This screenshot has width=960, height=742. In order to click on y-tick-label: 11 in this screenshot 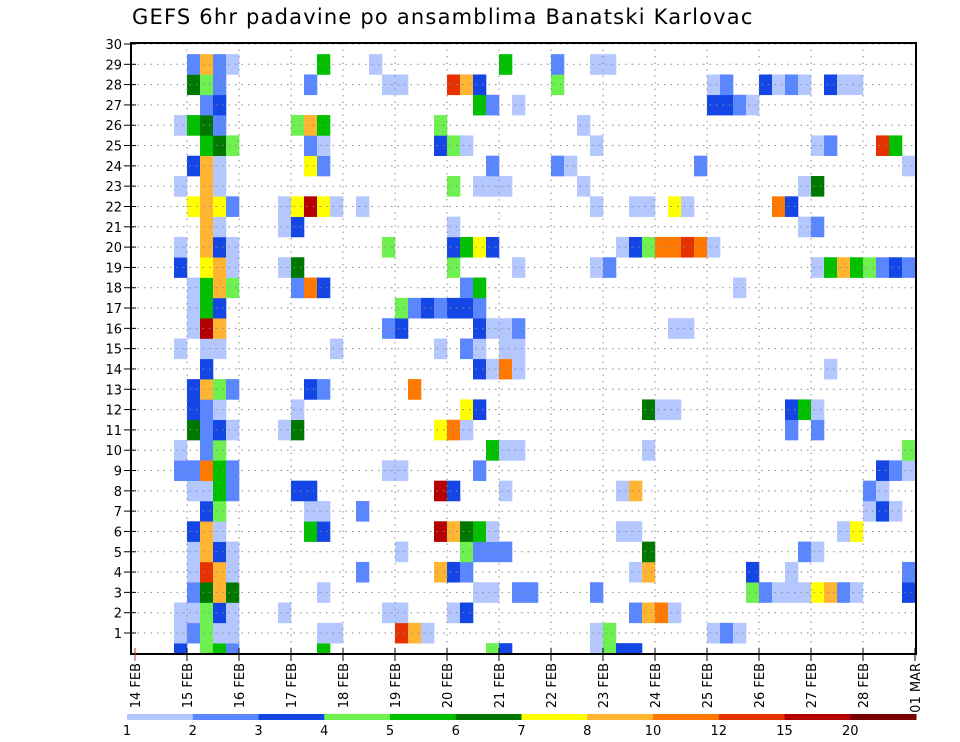, I will do `click(113, 431)`.